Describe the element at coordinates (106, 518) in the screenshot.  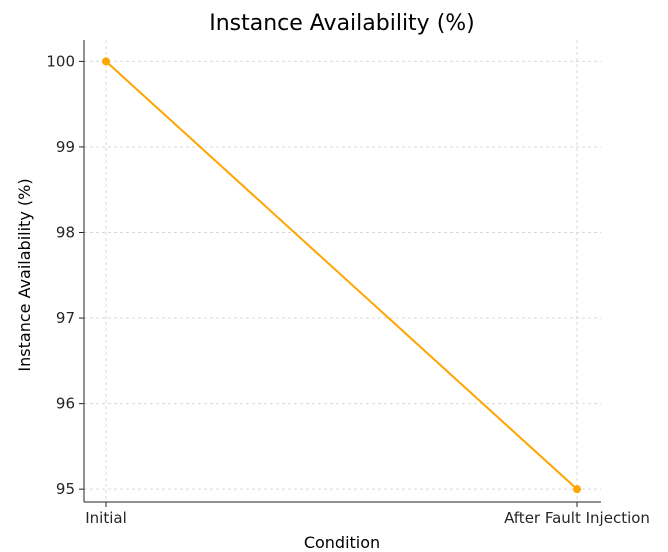
I see `x-tick-label: Initial` at that location.